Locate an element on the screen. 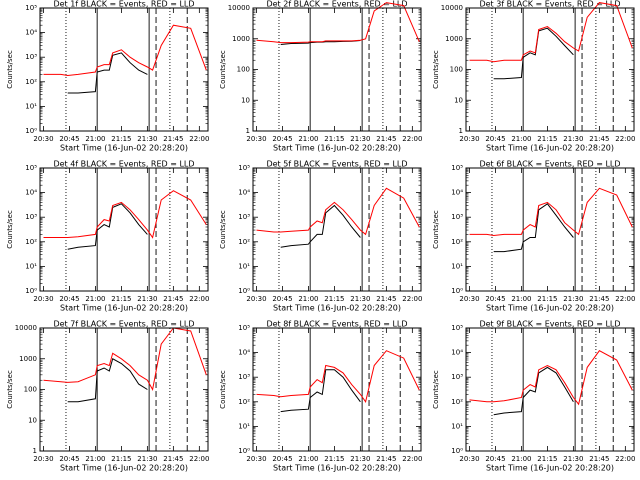  panel-title: Det 4f BLACK = Events, RED = LLD is located at coordinates (123, 164).